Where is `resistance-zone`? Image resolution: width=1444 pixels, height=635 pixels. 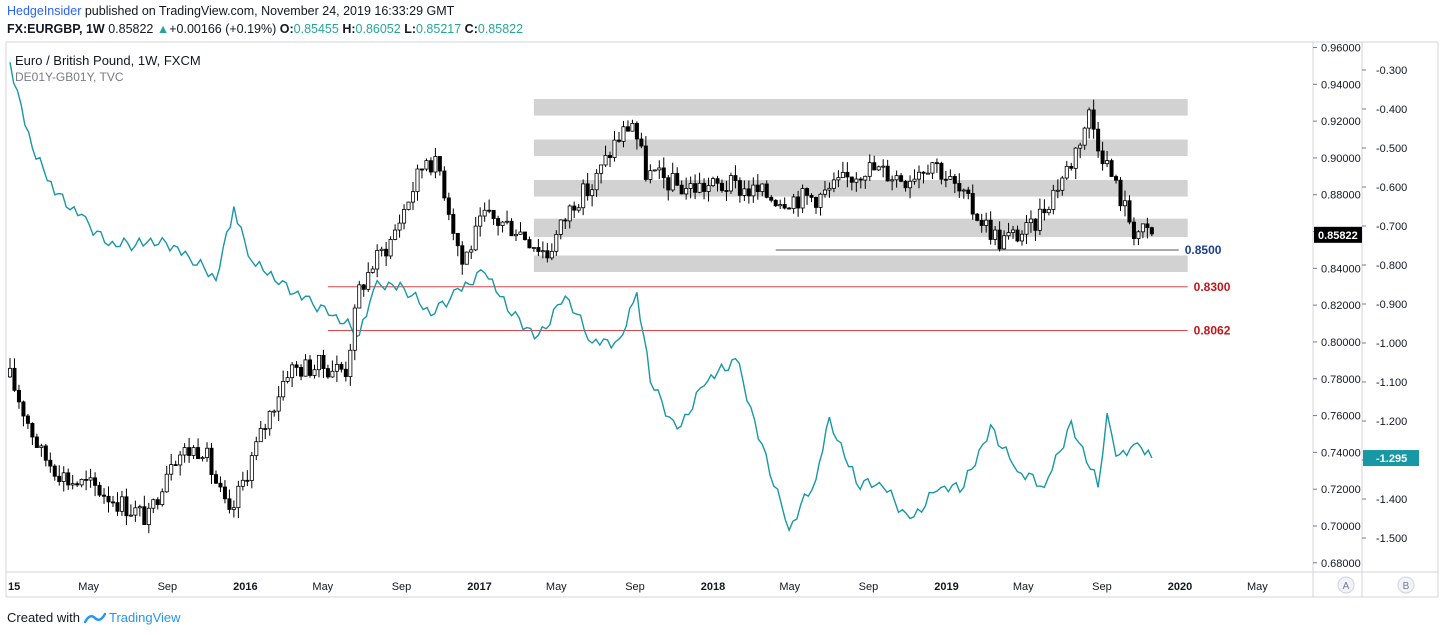 resistance-zone is located at coordinates (860, 228).